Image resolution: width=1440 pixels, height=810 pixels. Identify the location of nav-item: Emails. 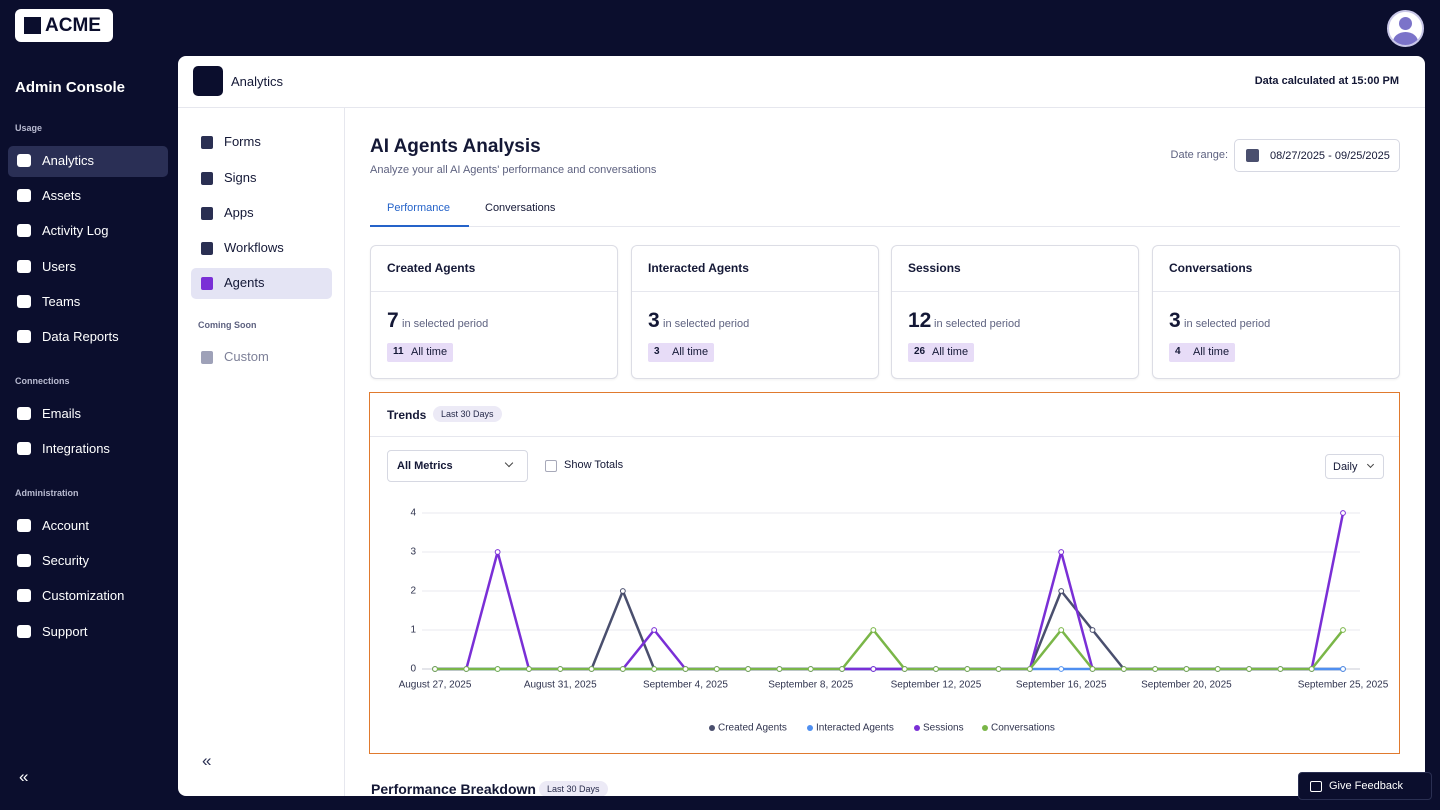
(62, 413).